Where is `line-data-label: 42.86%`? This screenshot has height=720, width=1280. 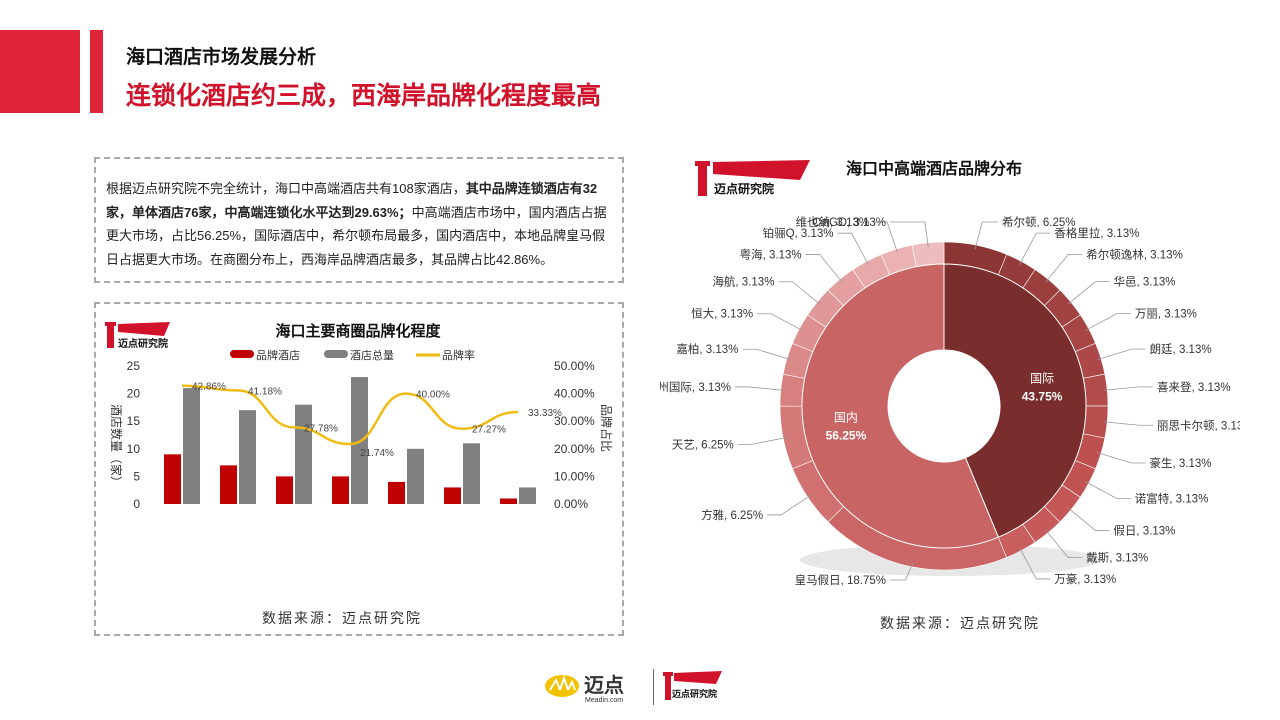
line-data-label: 42.86% is located at coordinates (209, 387).